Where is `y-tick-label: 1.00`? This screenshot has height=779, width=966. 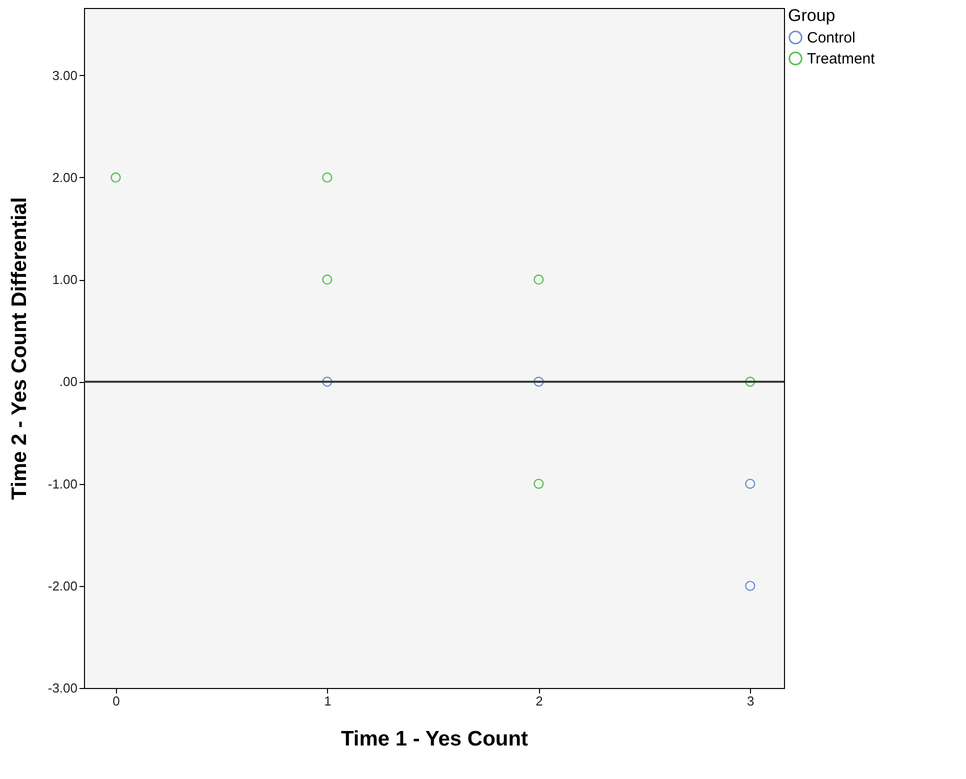
y-tick-label: 1.00 is located at coordinates (65, 280).